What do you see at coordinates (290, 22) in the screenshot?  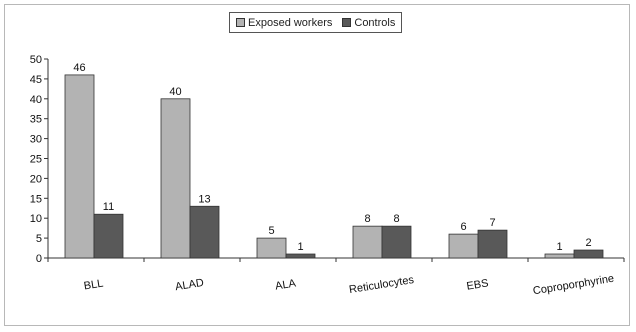 I see `legend-label-exposed: Exposed workers` at bounding box center [290, 22].